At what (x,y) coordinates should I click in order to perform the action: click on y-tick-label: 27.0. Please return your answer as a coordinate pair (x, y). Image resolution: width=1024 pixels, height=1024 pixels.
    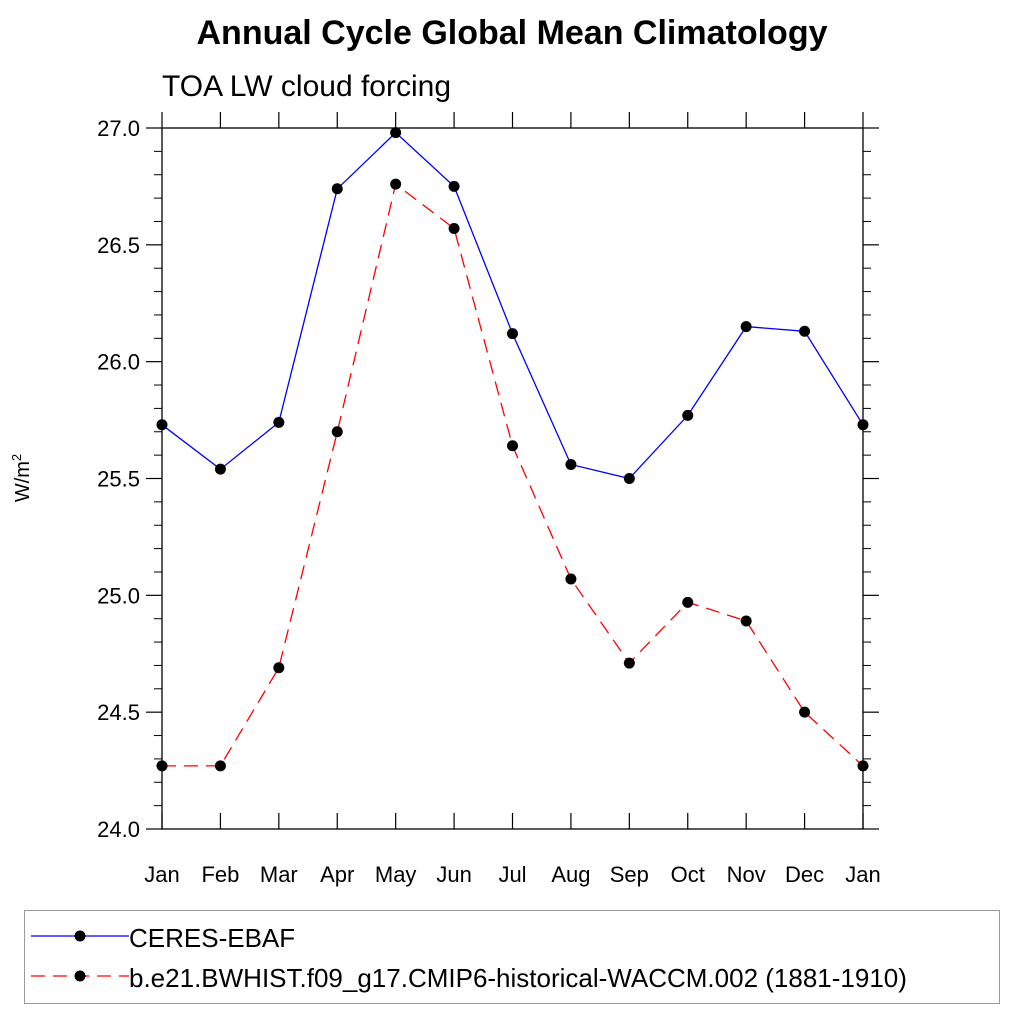
    Looking at the image, I should click on (118, 128).